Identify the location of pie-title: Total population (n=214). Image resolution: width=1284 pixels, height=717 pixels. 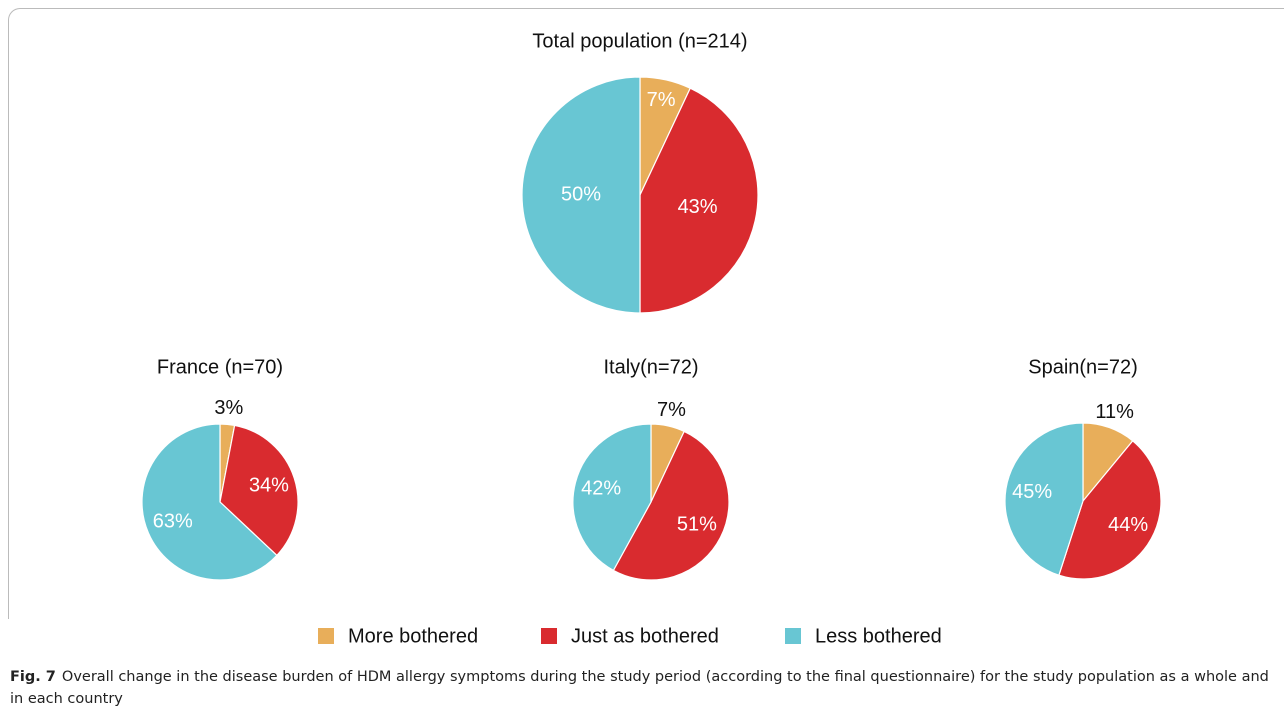
(639, 41).